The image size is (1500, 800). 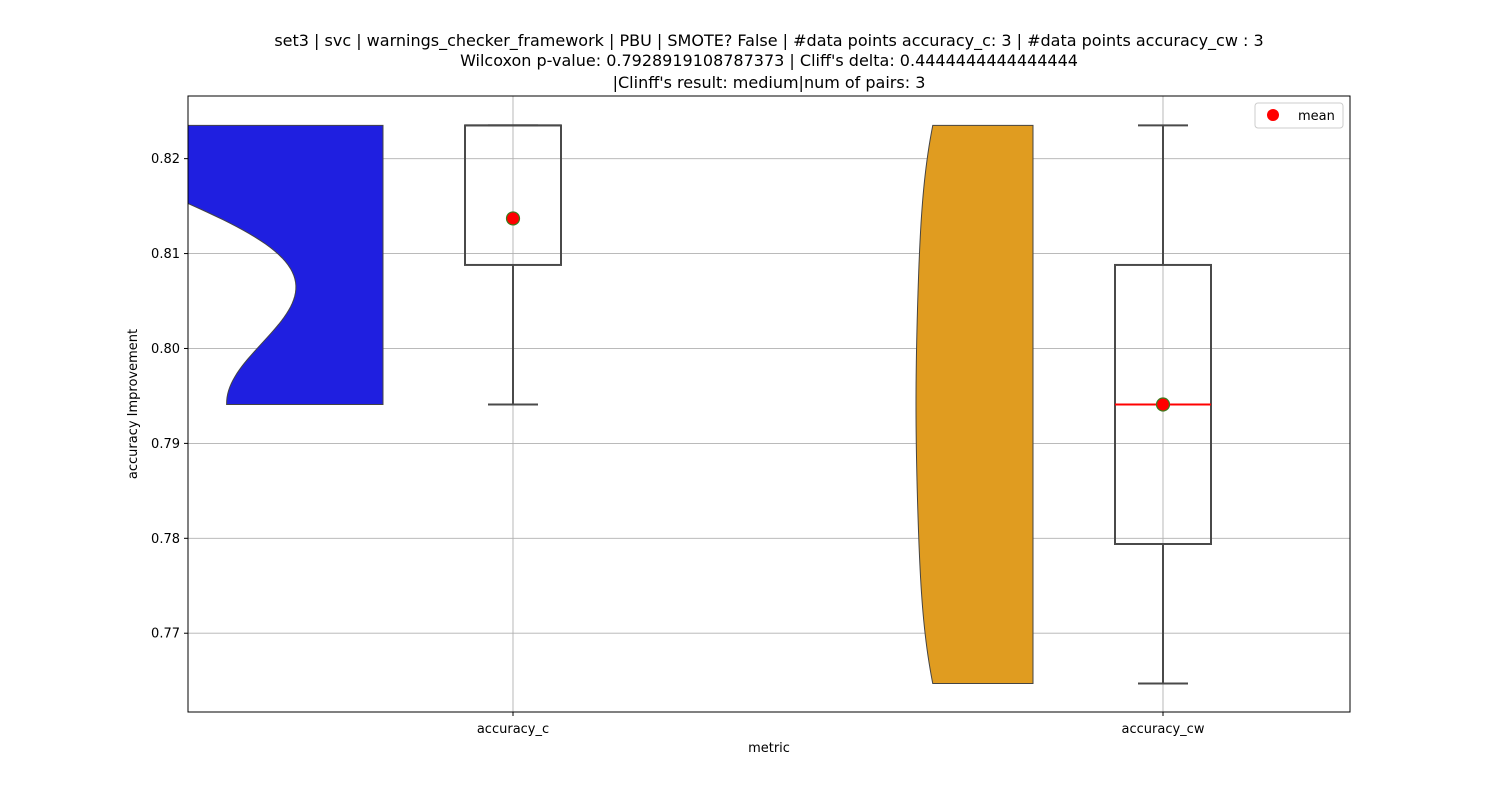 I want to click on title-line-3: |Clinff's result: medium|num of pairs: 3, so click(x=769, y=82).